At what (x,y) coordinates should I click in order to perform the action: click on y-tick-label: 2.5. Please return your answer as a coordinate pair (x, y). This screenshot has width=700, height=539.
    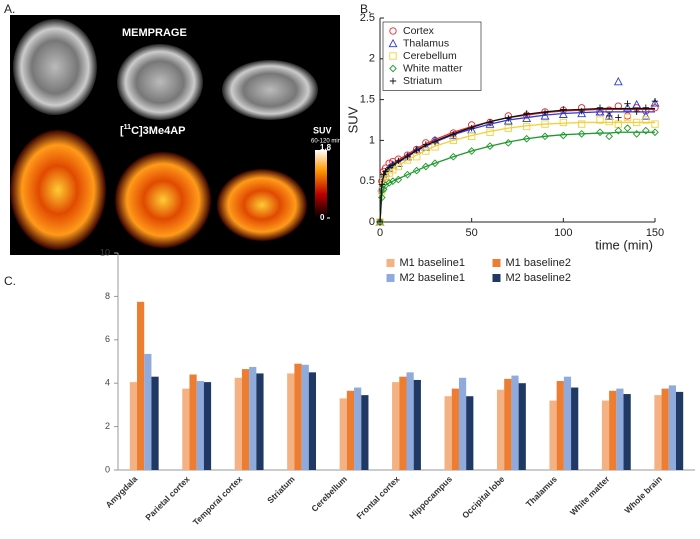
    Looking at the image, I should click on (367, 18).